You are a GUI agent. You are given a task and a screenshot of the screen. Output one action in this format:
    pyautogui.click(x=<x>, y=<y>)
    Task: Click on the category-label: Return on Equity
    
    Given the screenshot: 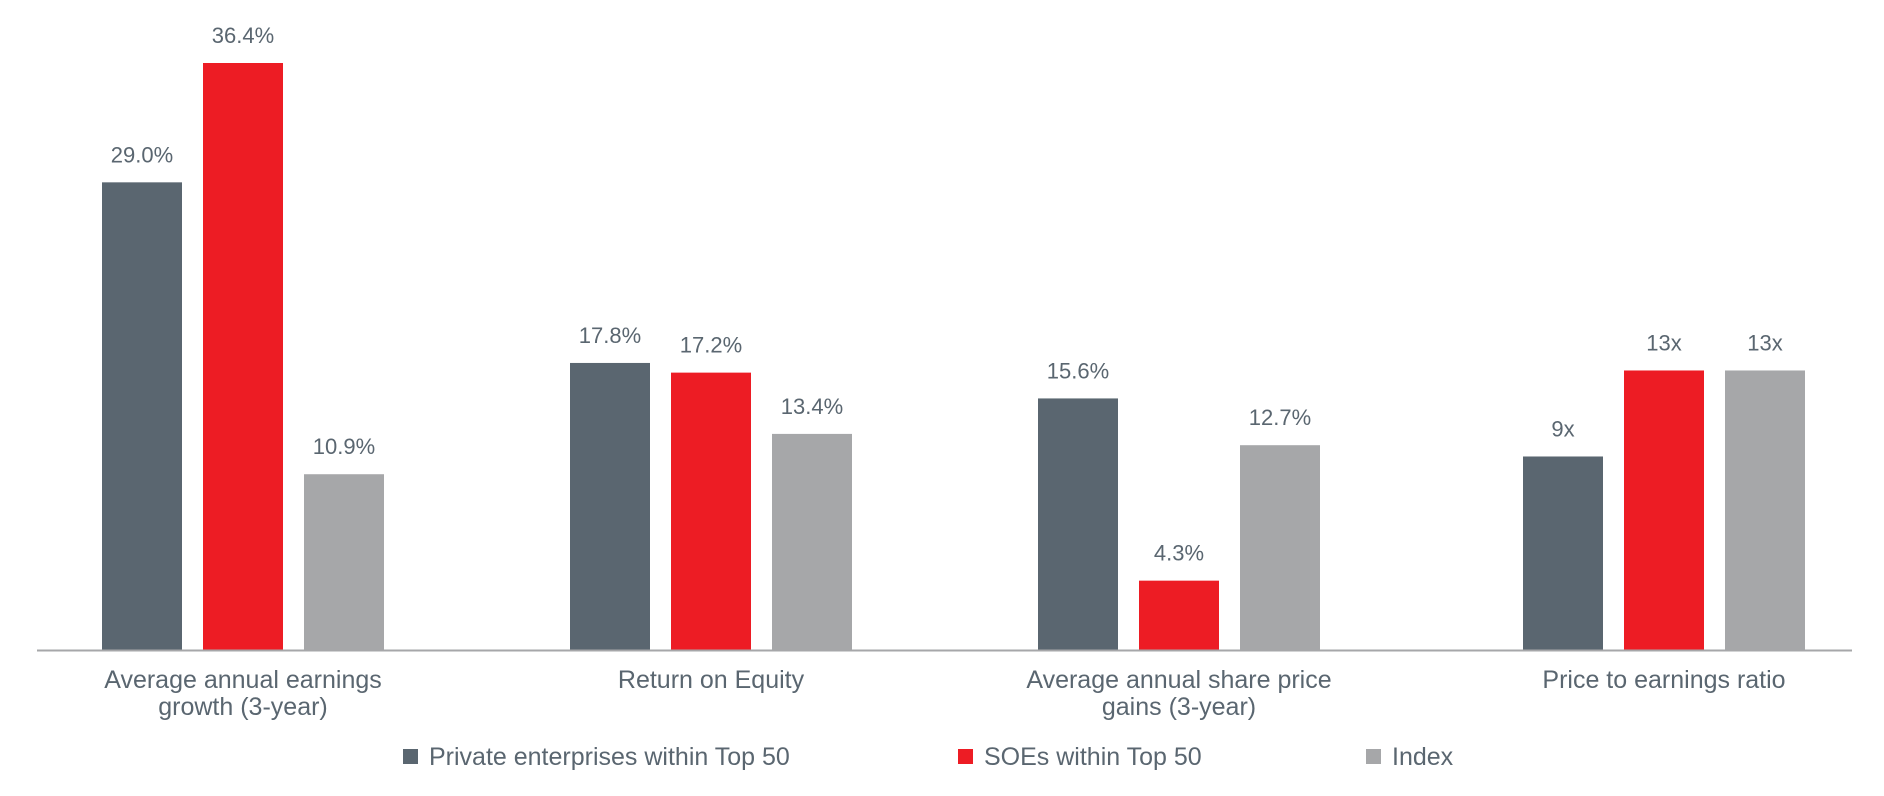 What is the action you would take?
    pyautogui.click(x=711, y=680)
    